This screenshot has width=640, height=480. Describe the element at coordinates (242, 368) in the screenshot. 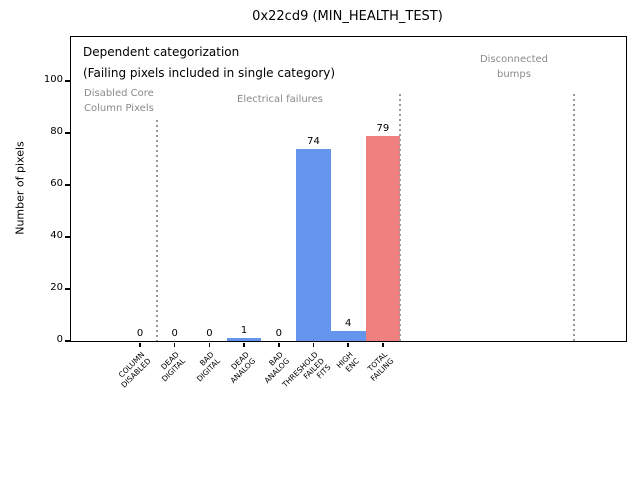

I see `x-tick-label-text: DEAD ANALOG` at that location.